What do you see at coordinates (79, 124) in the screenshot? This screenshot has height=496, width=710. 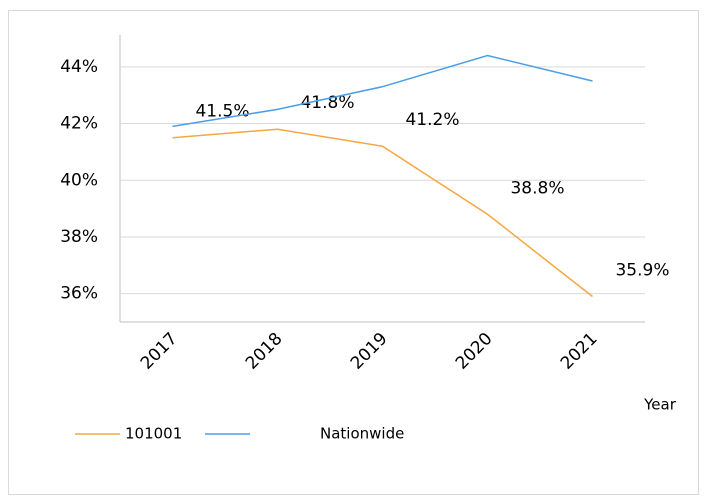 I see `y-tick-label: 42%` at bounding box center [79, 124].